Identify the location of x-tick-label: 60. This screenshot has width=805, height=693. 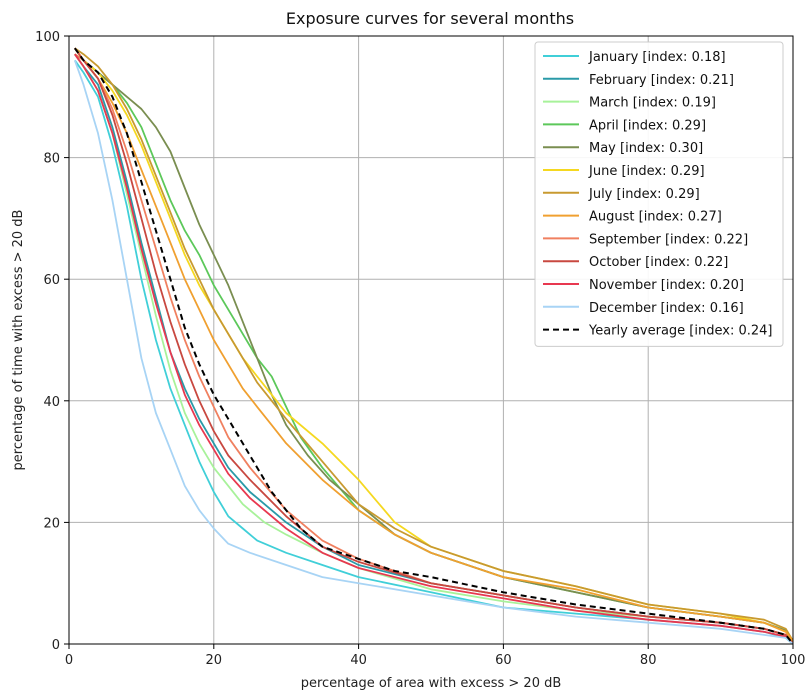
(503, 660).